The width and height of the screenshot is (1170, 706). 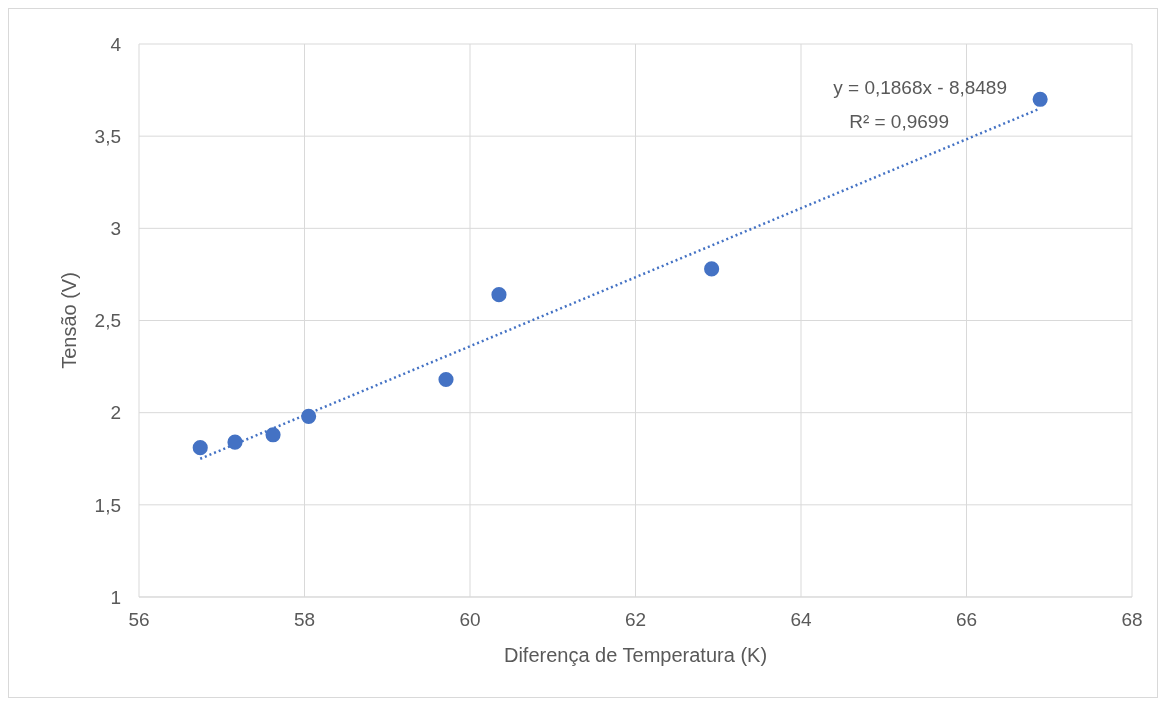 I want to click on y-tick-label: 1,5, so click(x=107, y=505).